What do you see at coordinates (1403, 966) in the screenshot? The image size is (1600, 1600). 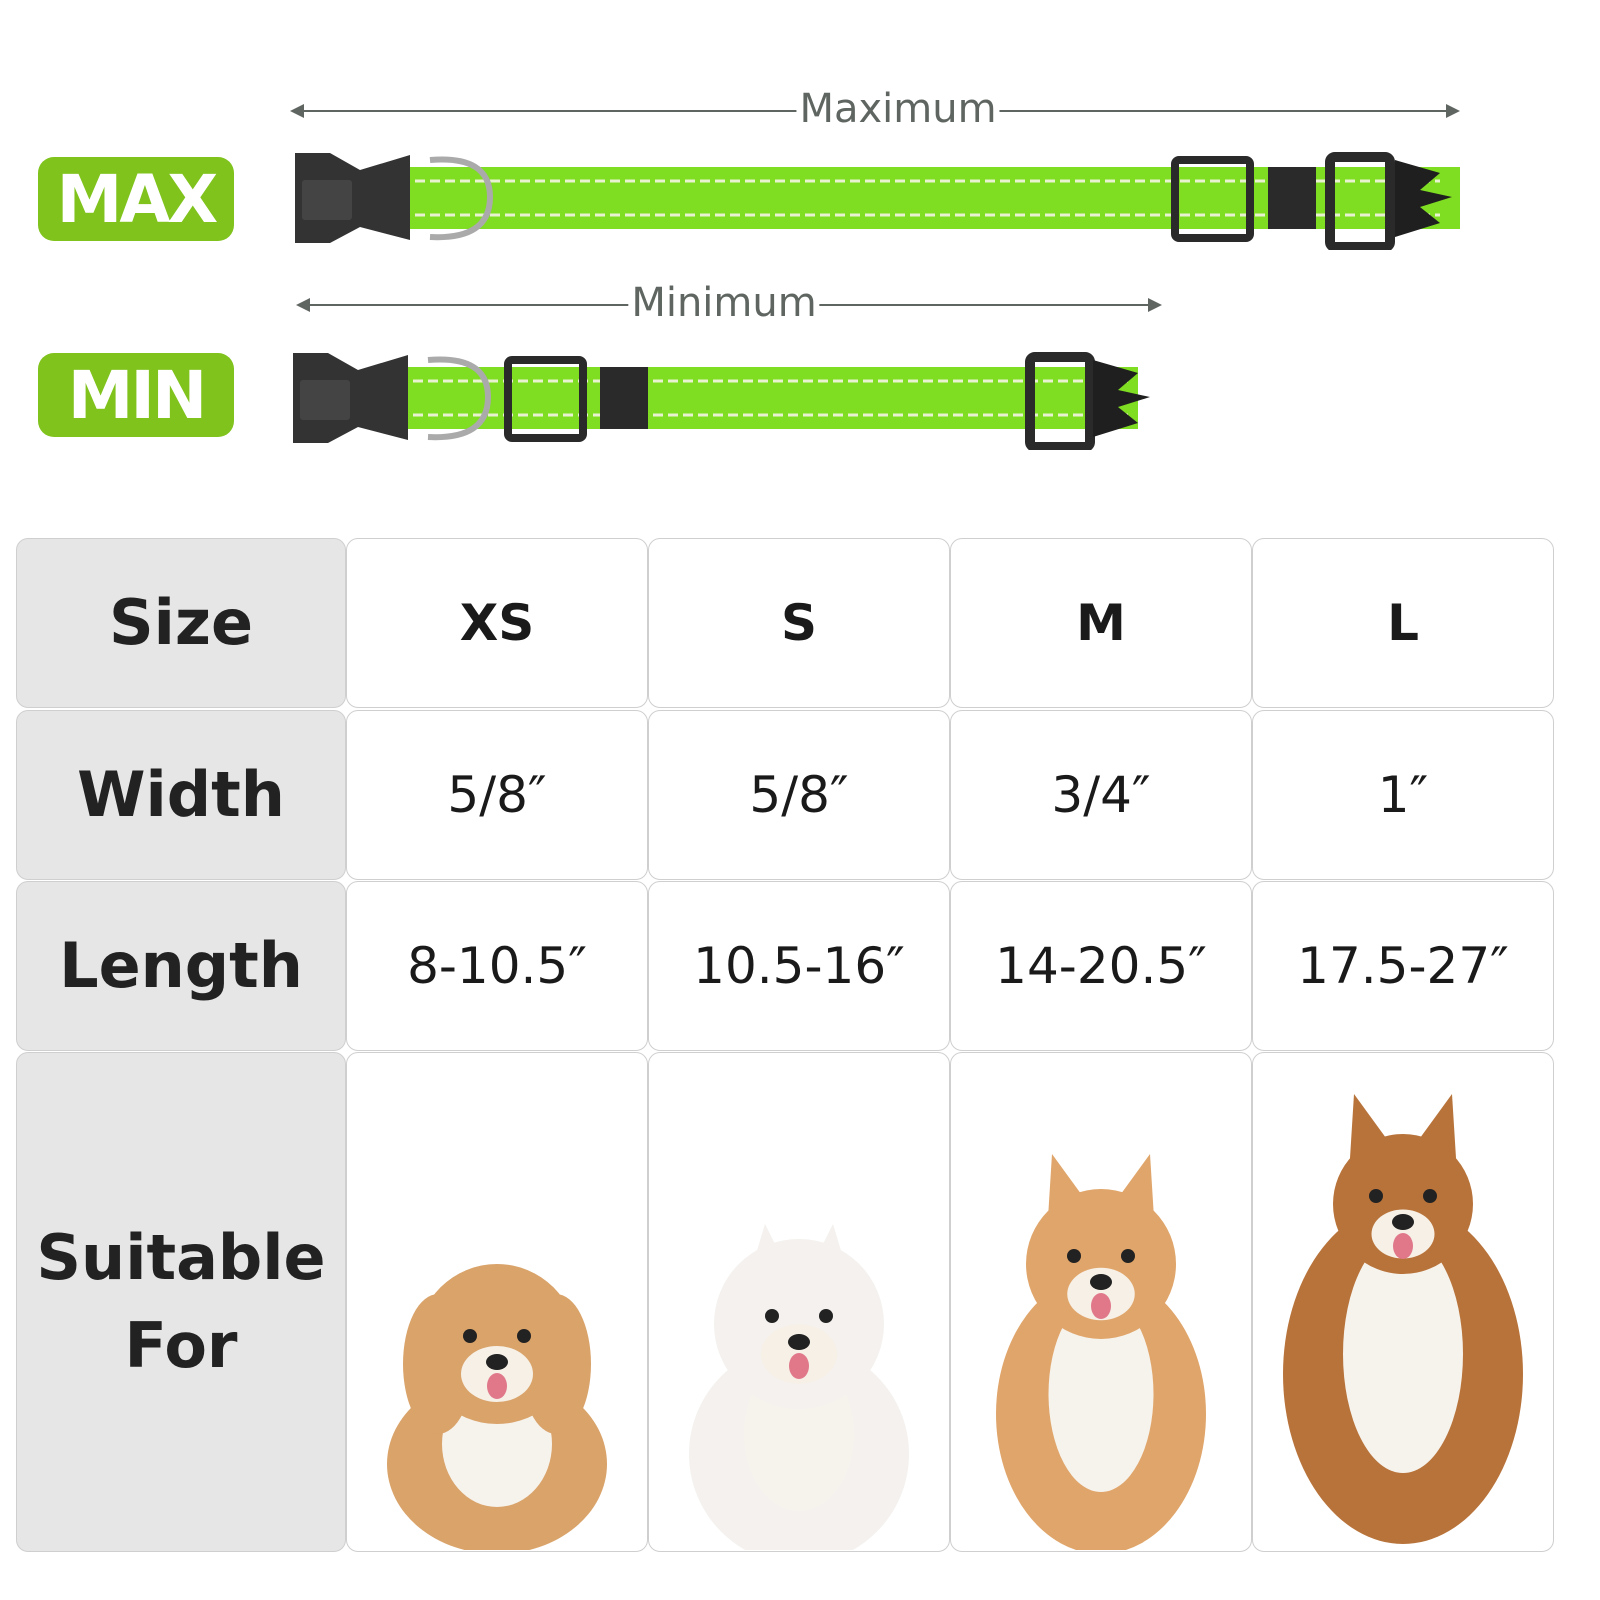 I see `length-l: 17.5-27″` at bounding box center [1403, 966].